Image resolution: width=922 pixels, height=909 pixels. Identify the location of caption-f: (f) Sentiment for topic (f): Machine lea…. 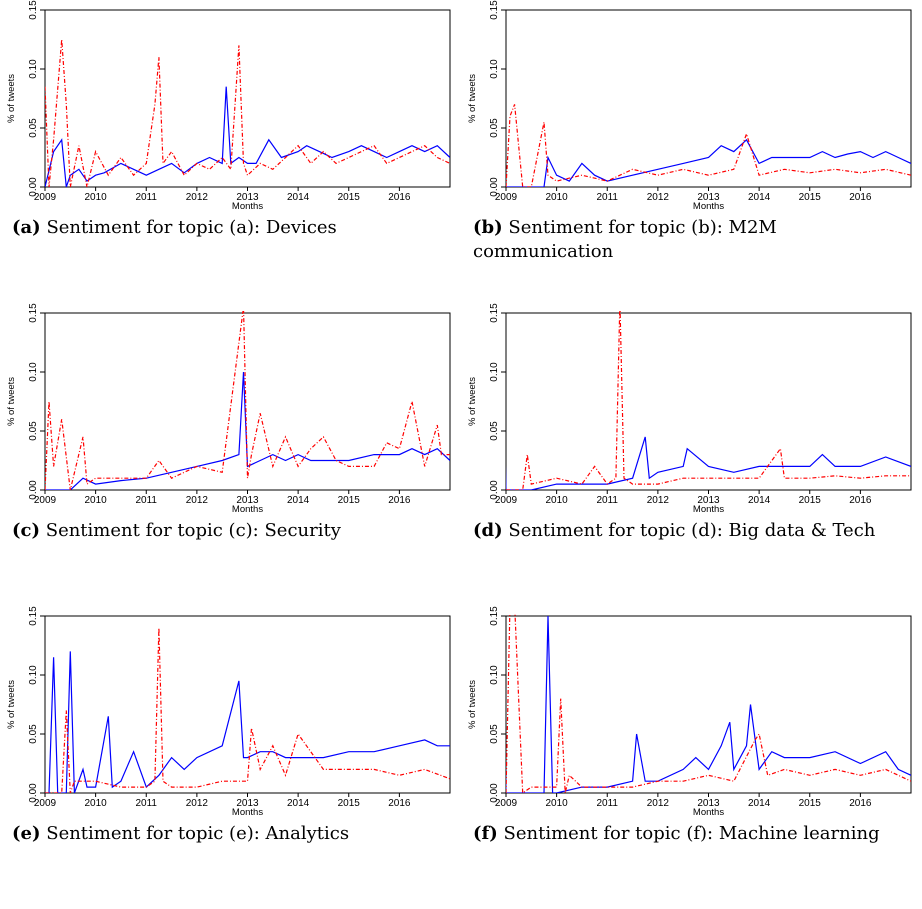
(676, 833).